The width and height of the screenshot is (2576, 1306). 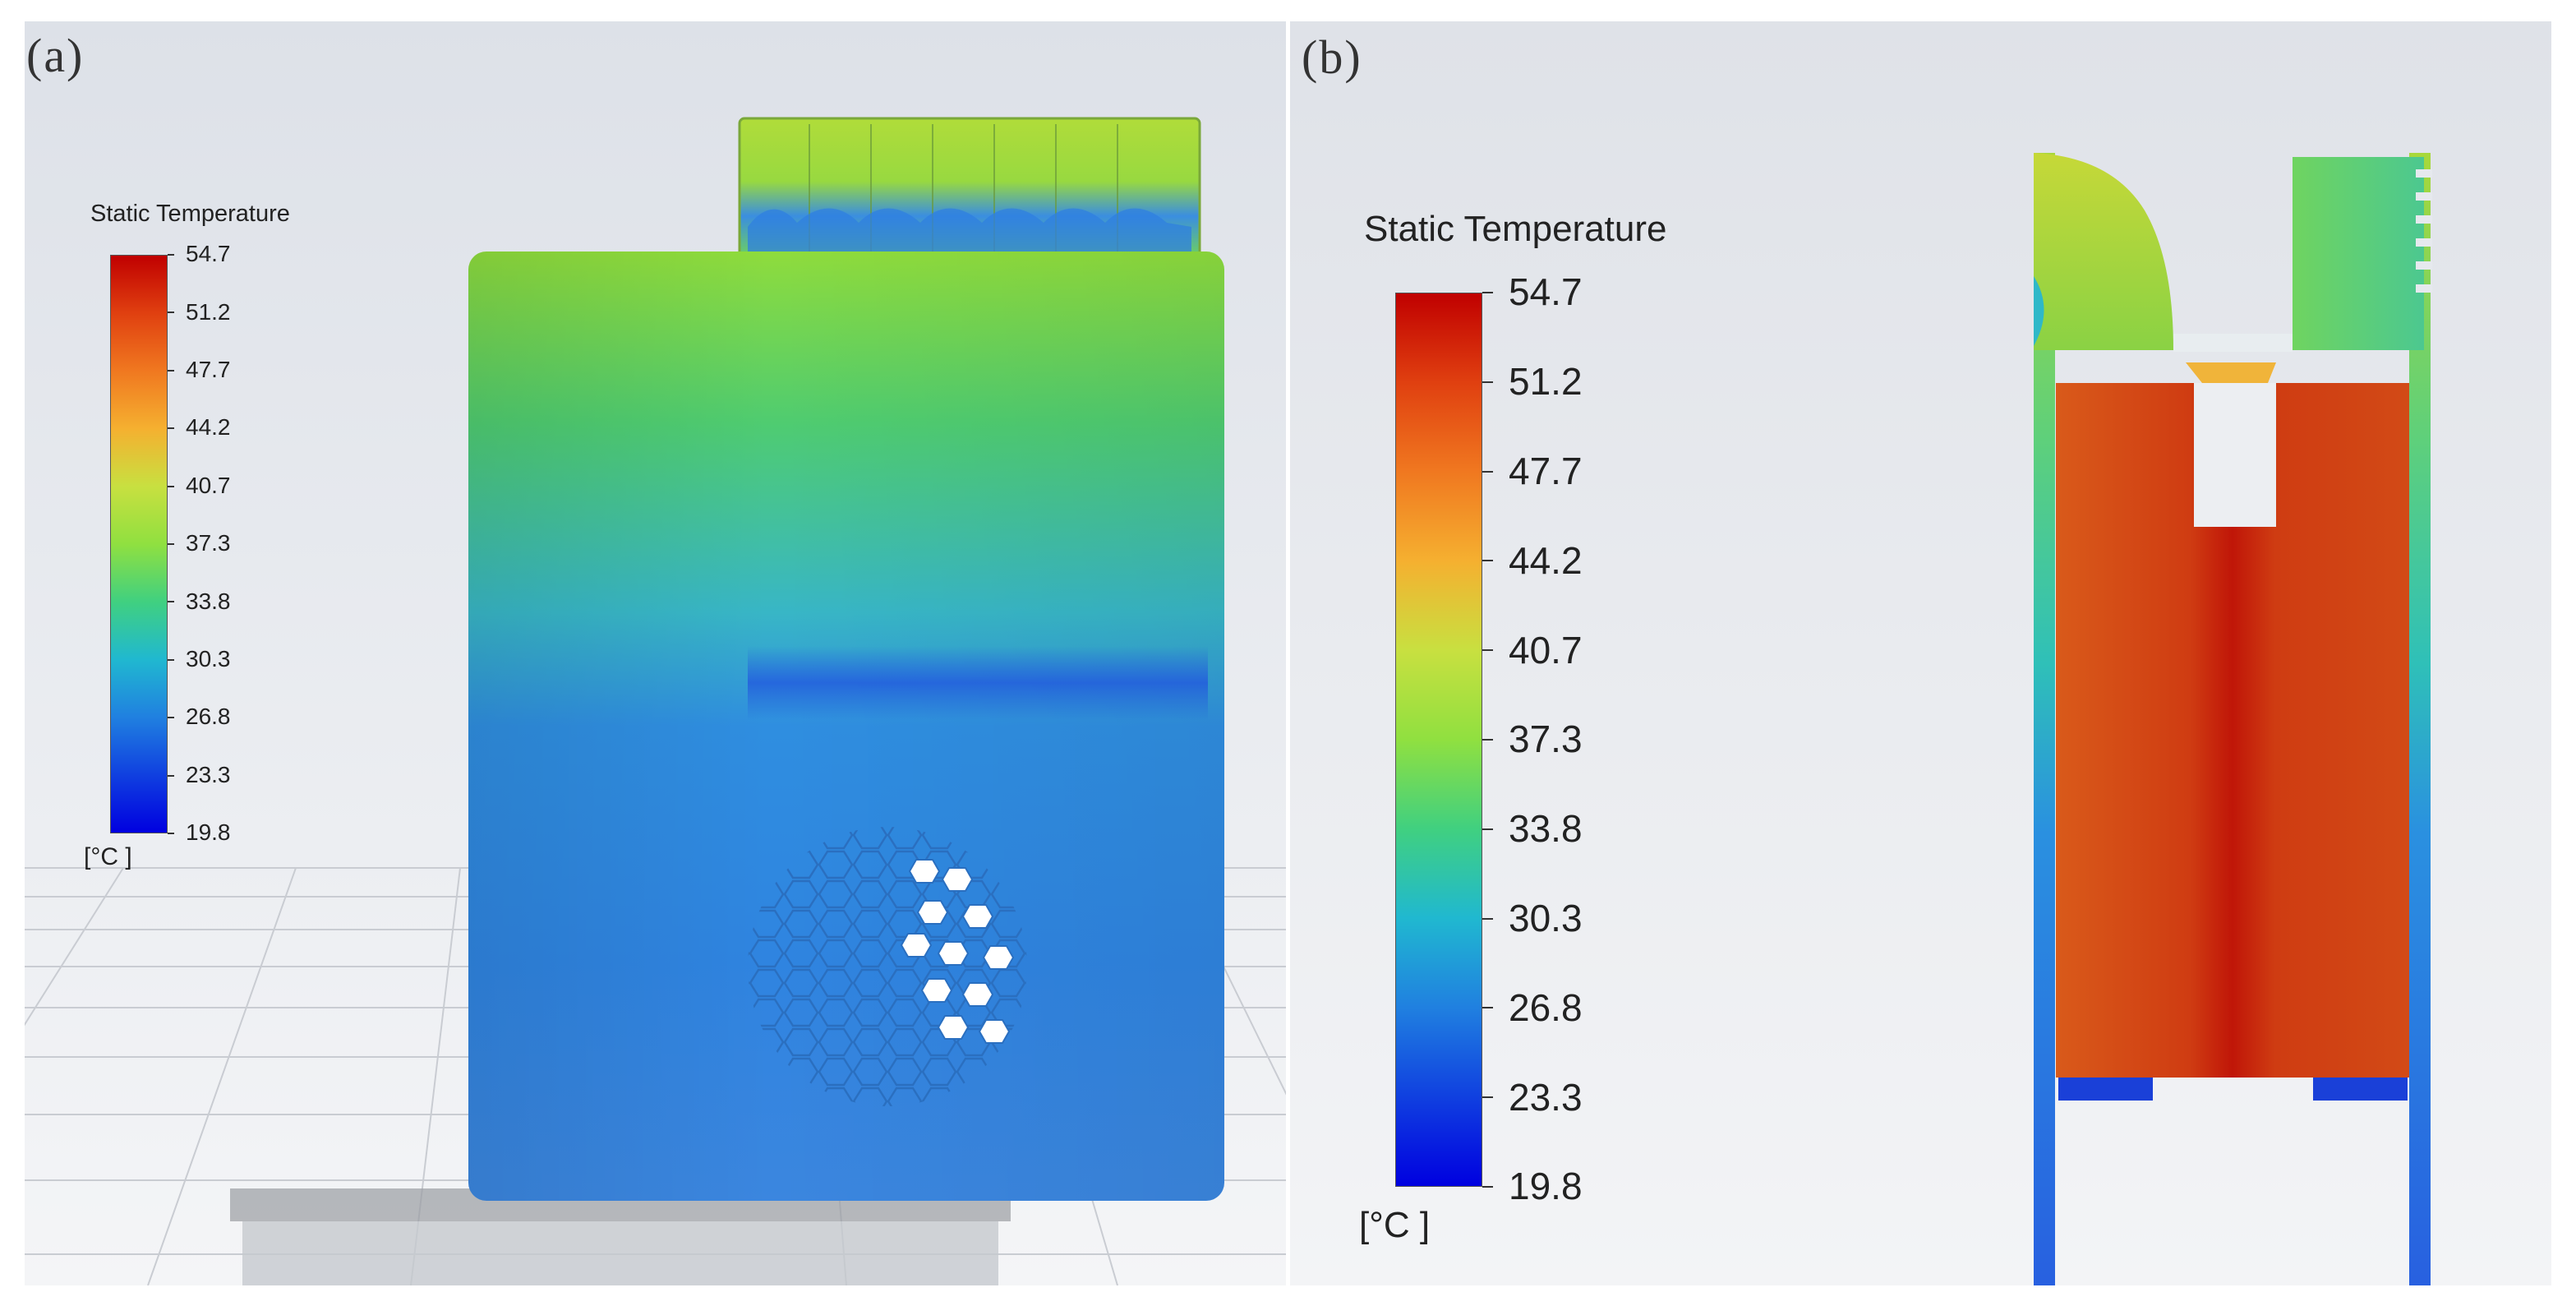 I want to click on colorbar-a, so click(x=139, y=544).